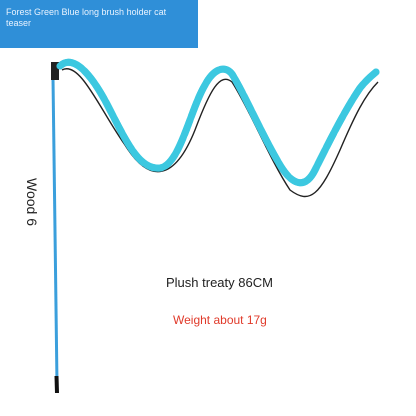 The height and width of the screenshot is (416, 416). What do you see at coordinates (32, 202) in the screenshot?
I see `stick-label: Wood 6` at bounding box center [32, 202].